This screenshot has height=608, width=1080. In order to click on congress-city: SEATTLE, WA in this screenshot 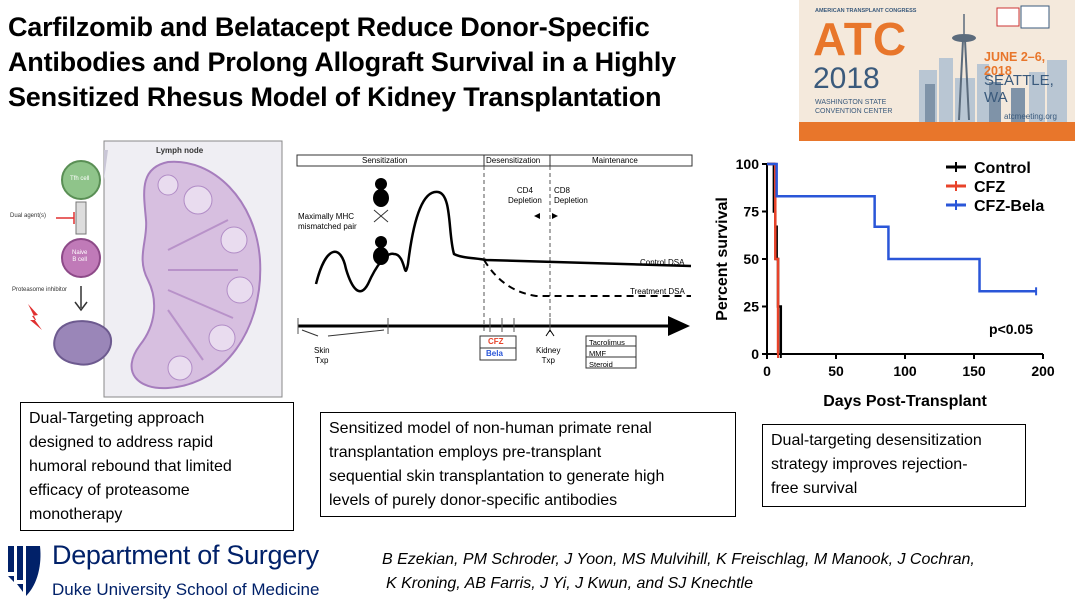, I will do `click(1019, 89)`.